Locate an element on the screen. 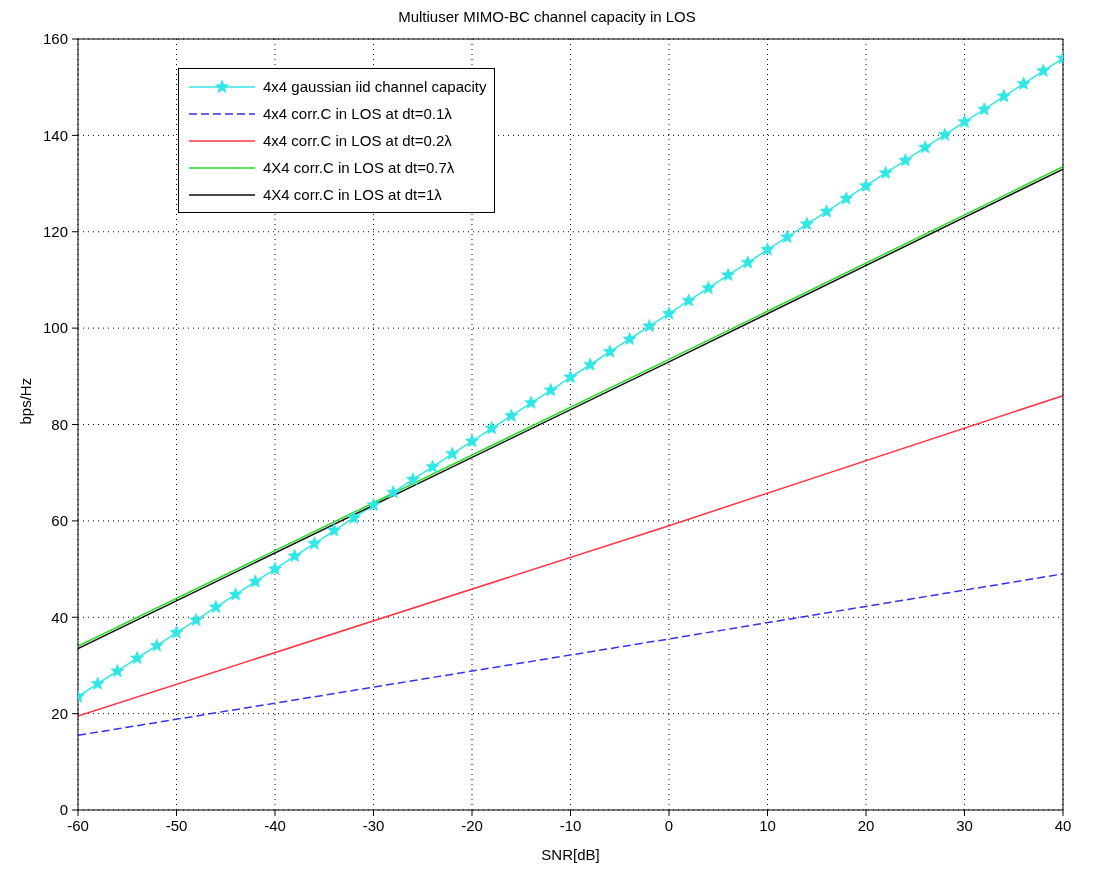 The height and width of the screenshot is (885, 1094). y-tick-label: 0 is located at coordinates (63, 810).